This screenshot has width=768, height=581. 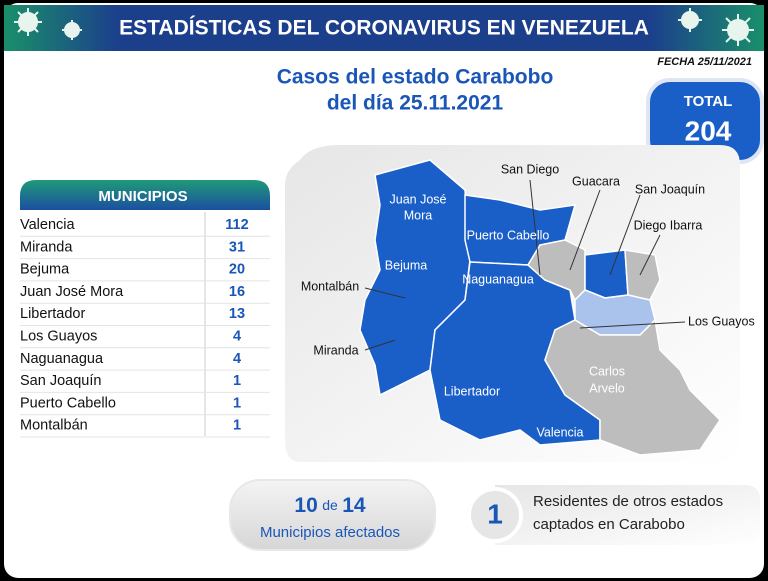 What do you see at coordinates (237, 292) in the screenshot?
I see `row-value: 16` at bounding box center [237, 292].